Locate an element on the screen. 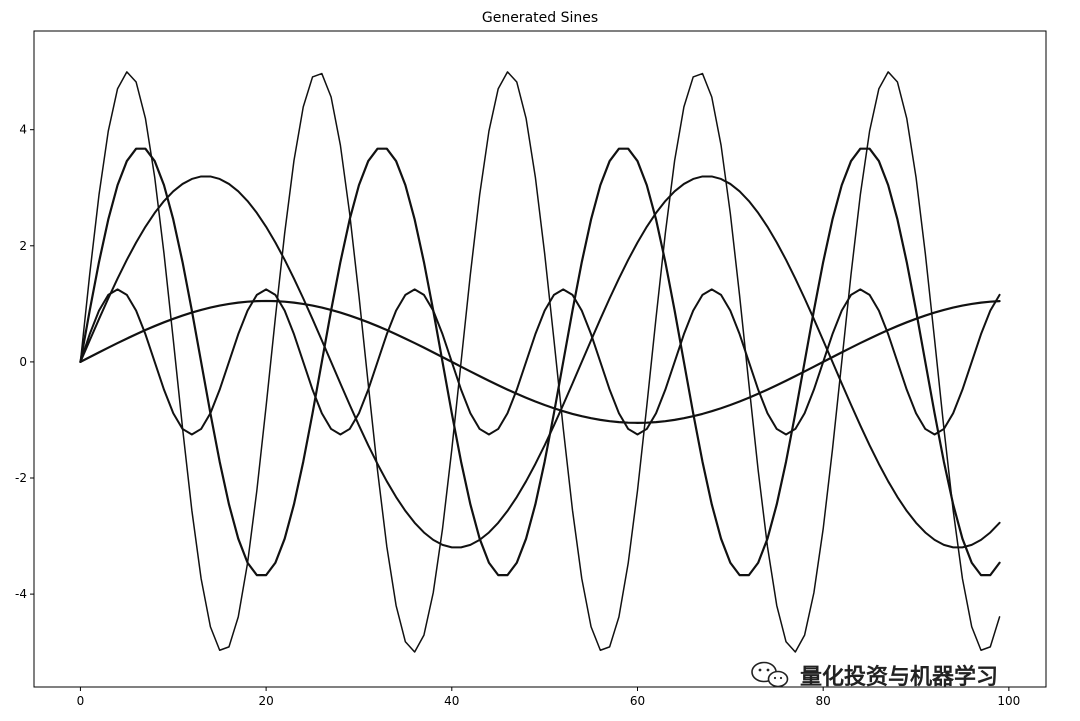 Image resolution: width=1080 pixels, height=721 pixels. x-tick-label: 100 is located at coordinates (1008, 701).